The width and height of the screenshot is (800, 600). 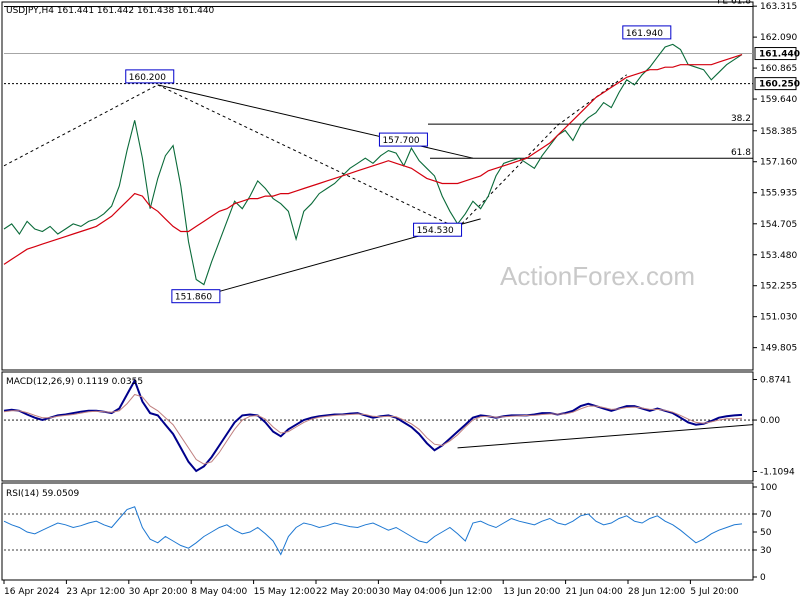 What do you see at coordinates (778, 132) in the screenshot?
I see `price-tick-label: 158.385` at bounding box center [778, 132].